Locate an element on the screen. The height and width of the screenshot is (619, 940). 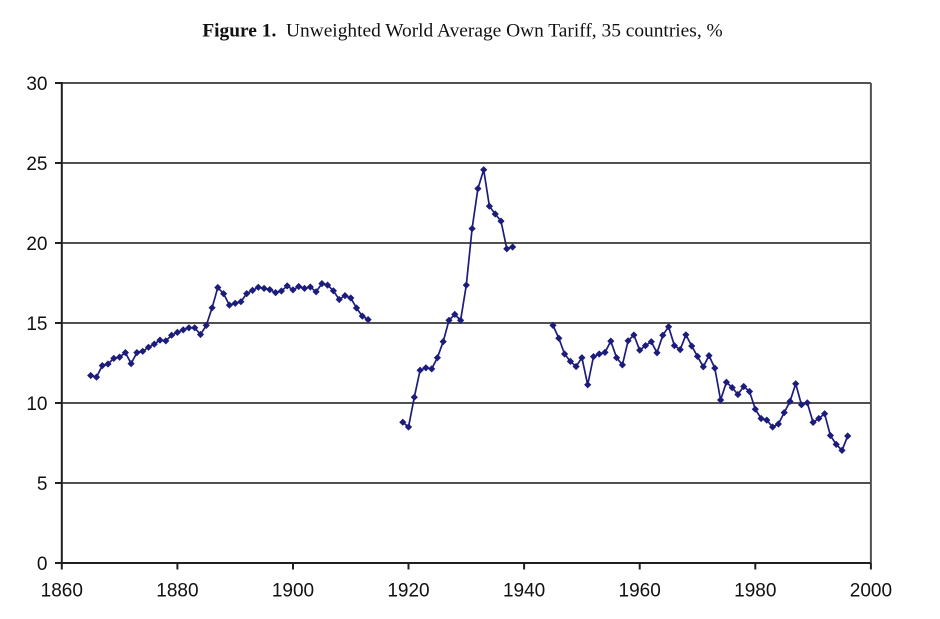
svg-text: 1960 is located at coordinates (640, 590).